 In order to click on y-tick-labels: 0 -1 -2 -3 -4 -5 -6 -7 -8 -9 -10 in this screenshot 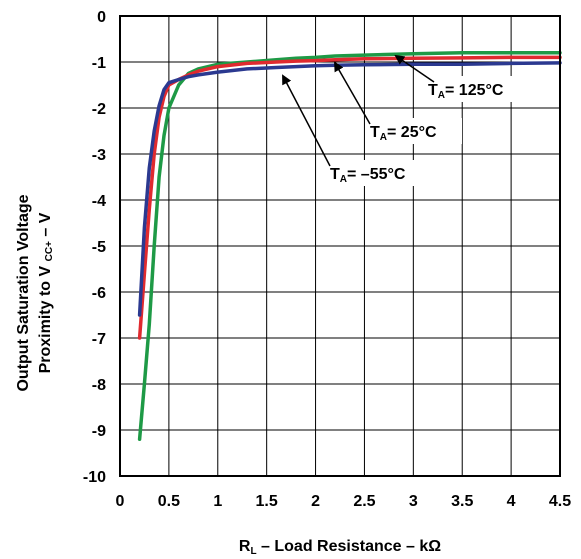, I will do `click(94, 247)`.